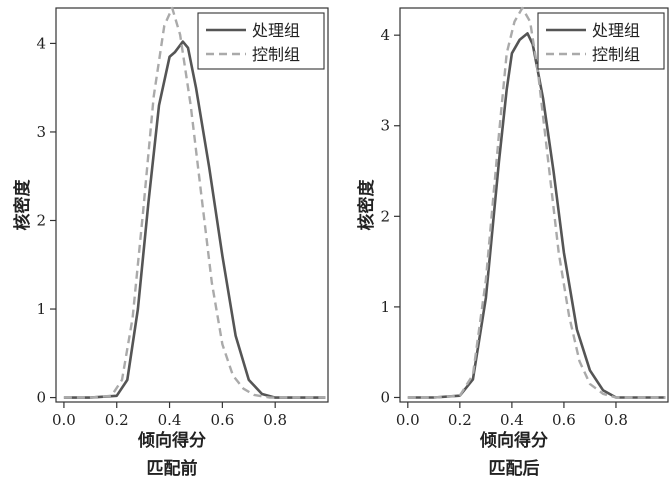  What do you see at coordinates (172, 468) in the screenshot?
I see `panel-subtitle: 匹配前` at bounding box center [172, 468].